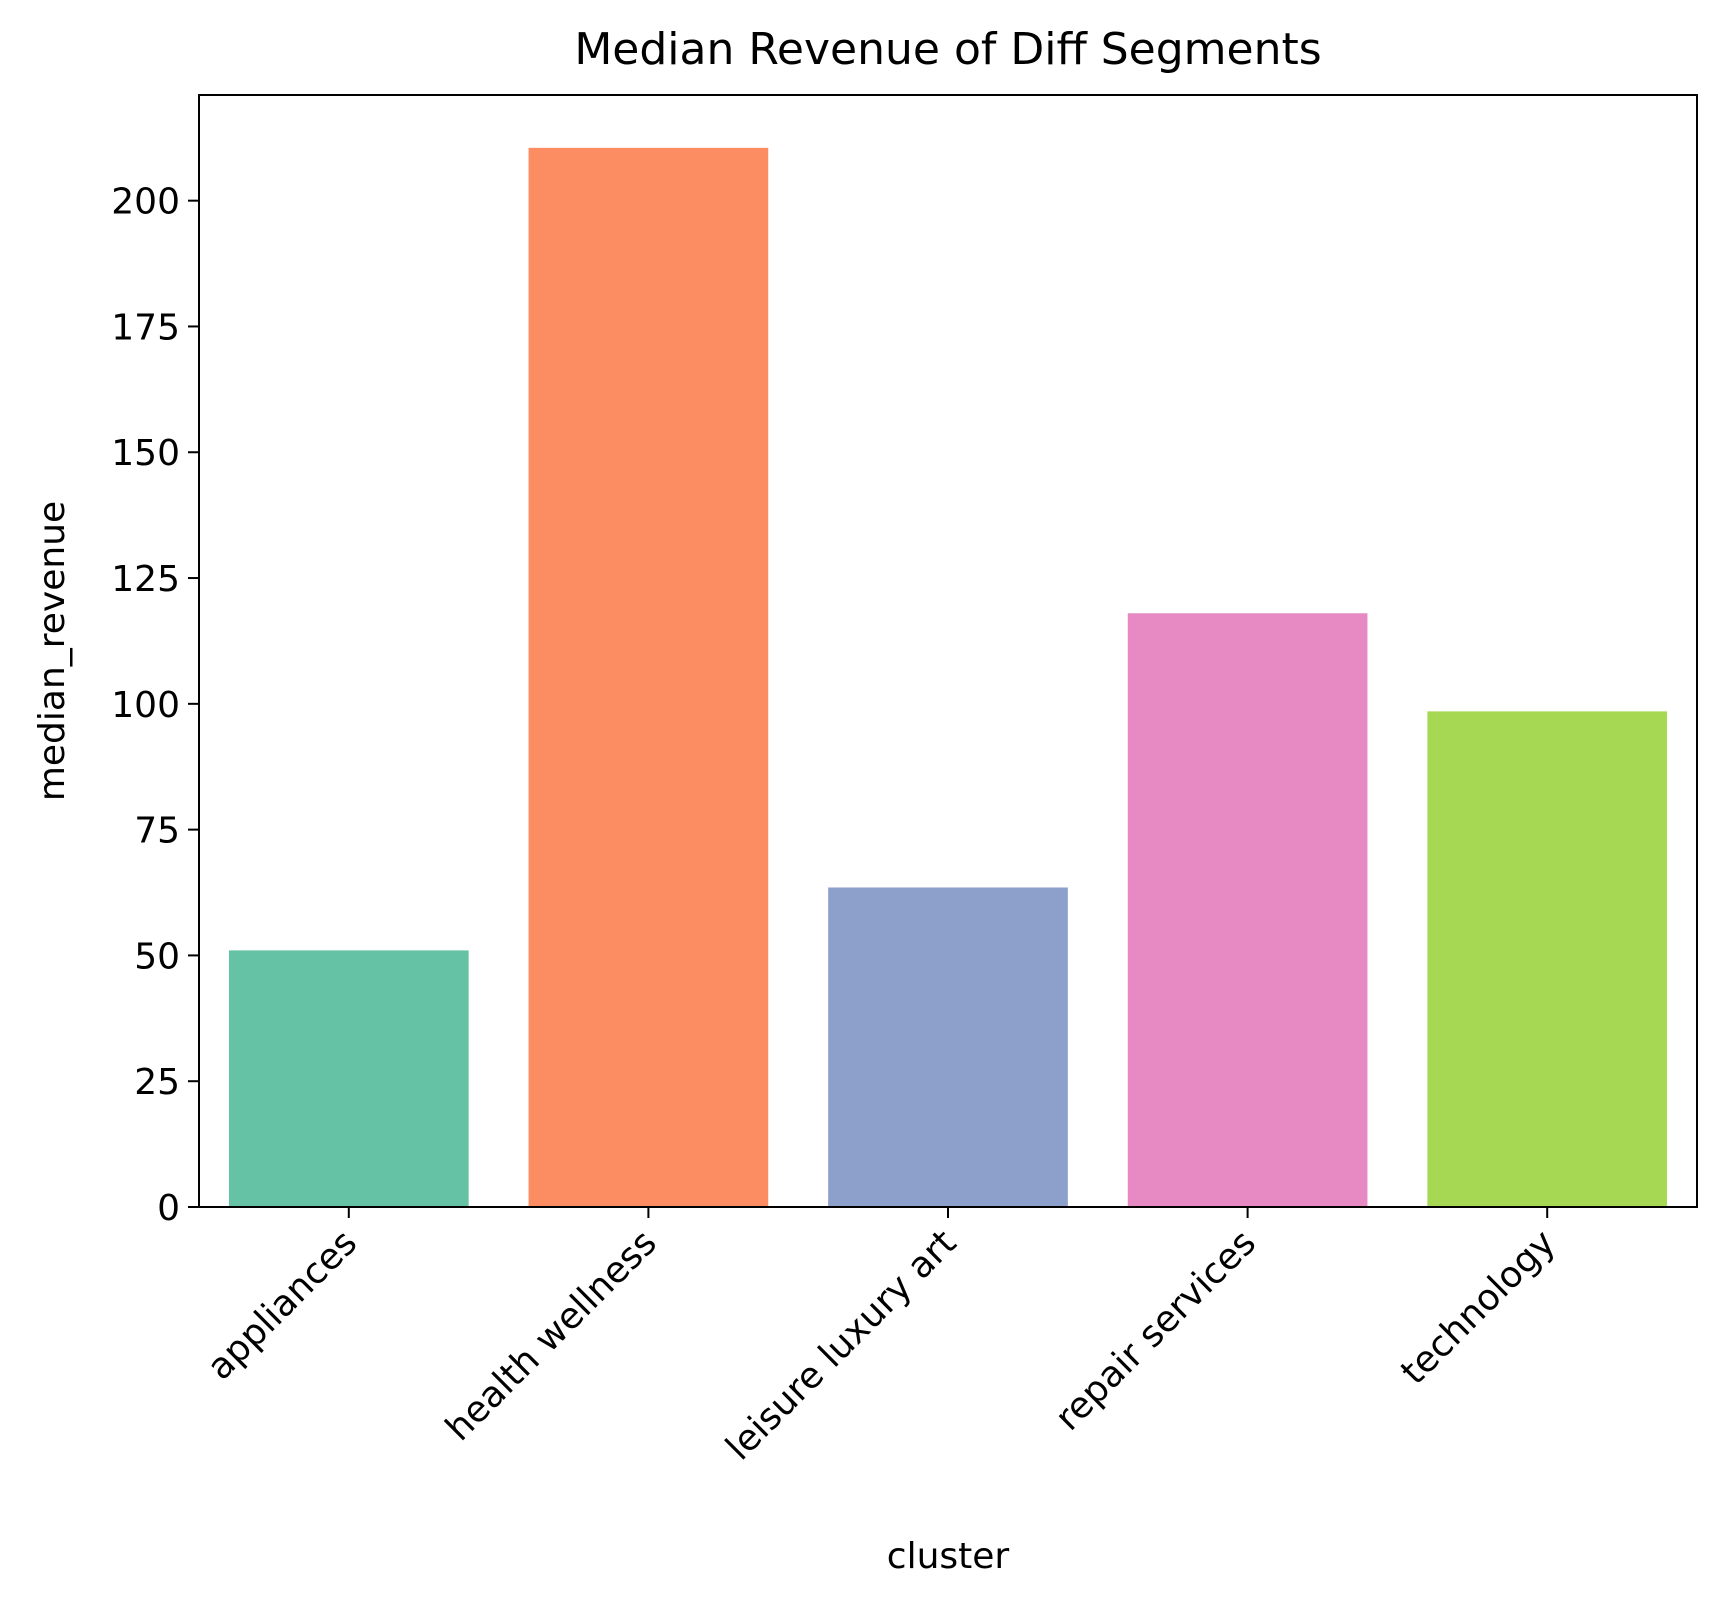 This screenshot has width=1716, height=1605. Describe the element at coordinates (947, 49) in the screenshot. I see `chart-title: Median Revenue of Diff Segments` at that location.